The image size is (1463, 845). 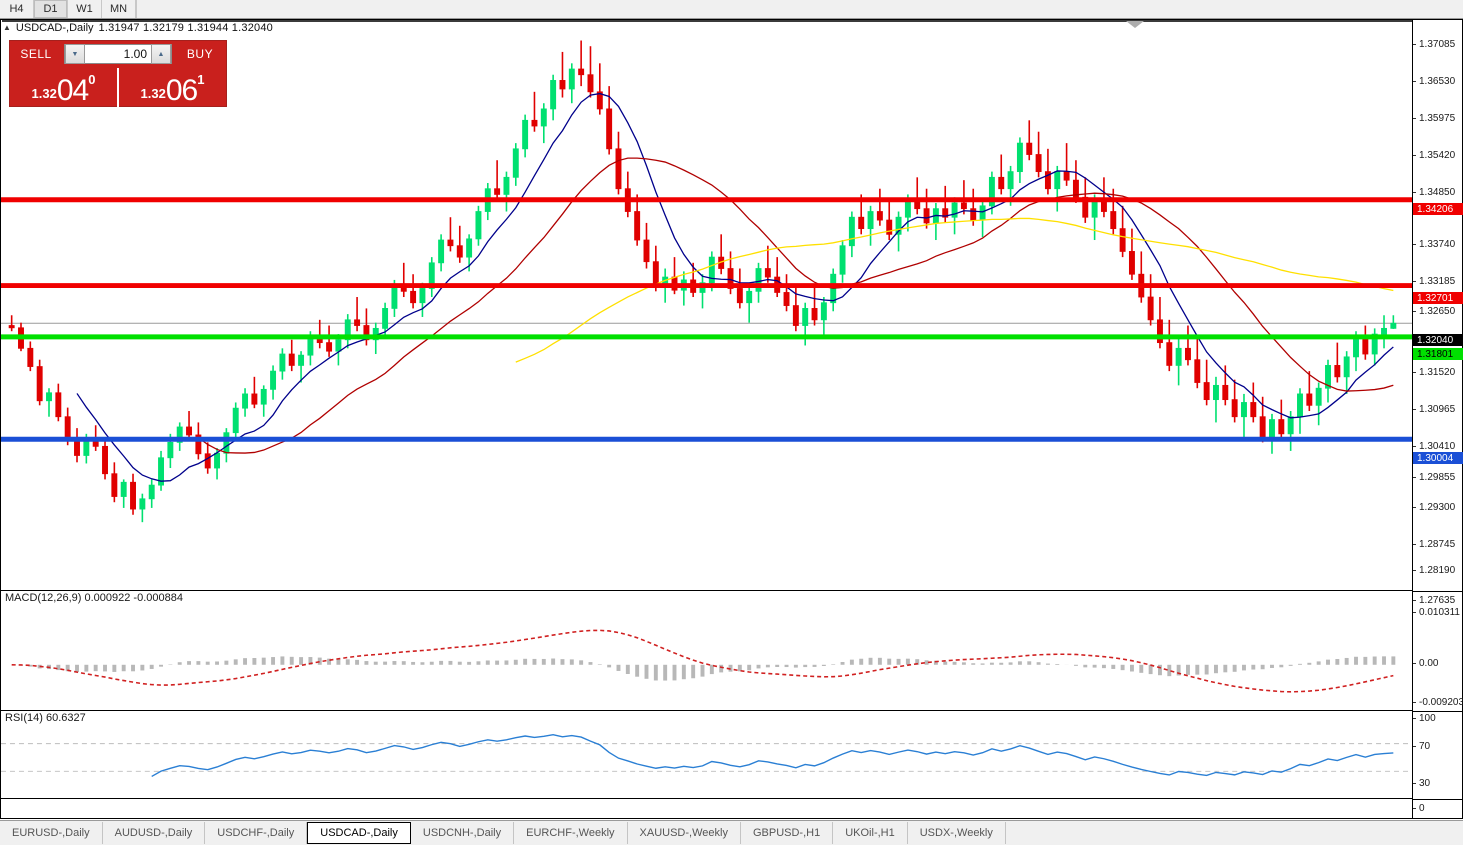 I want to click on chart-ohlc-values: 1.31947 1.32179 1.31944 1.32040, so click(x=185, y=28).